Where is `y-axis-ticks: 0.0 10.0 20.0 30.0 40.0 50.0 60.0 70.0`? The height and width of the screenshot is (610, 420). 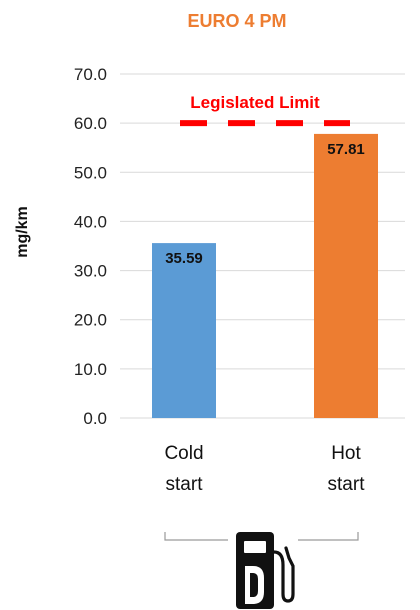
y-axis-ticks: 0.0 10.0 20.0 30.0 40.0 50.0 60.0 70.0 is located at coordinates (90, 246).